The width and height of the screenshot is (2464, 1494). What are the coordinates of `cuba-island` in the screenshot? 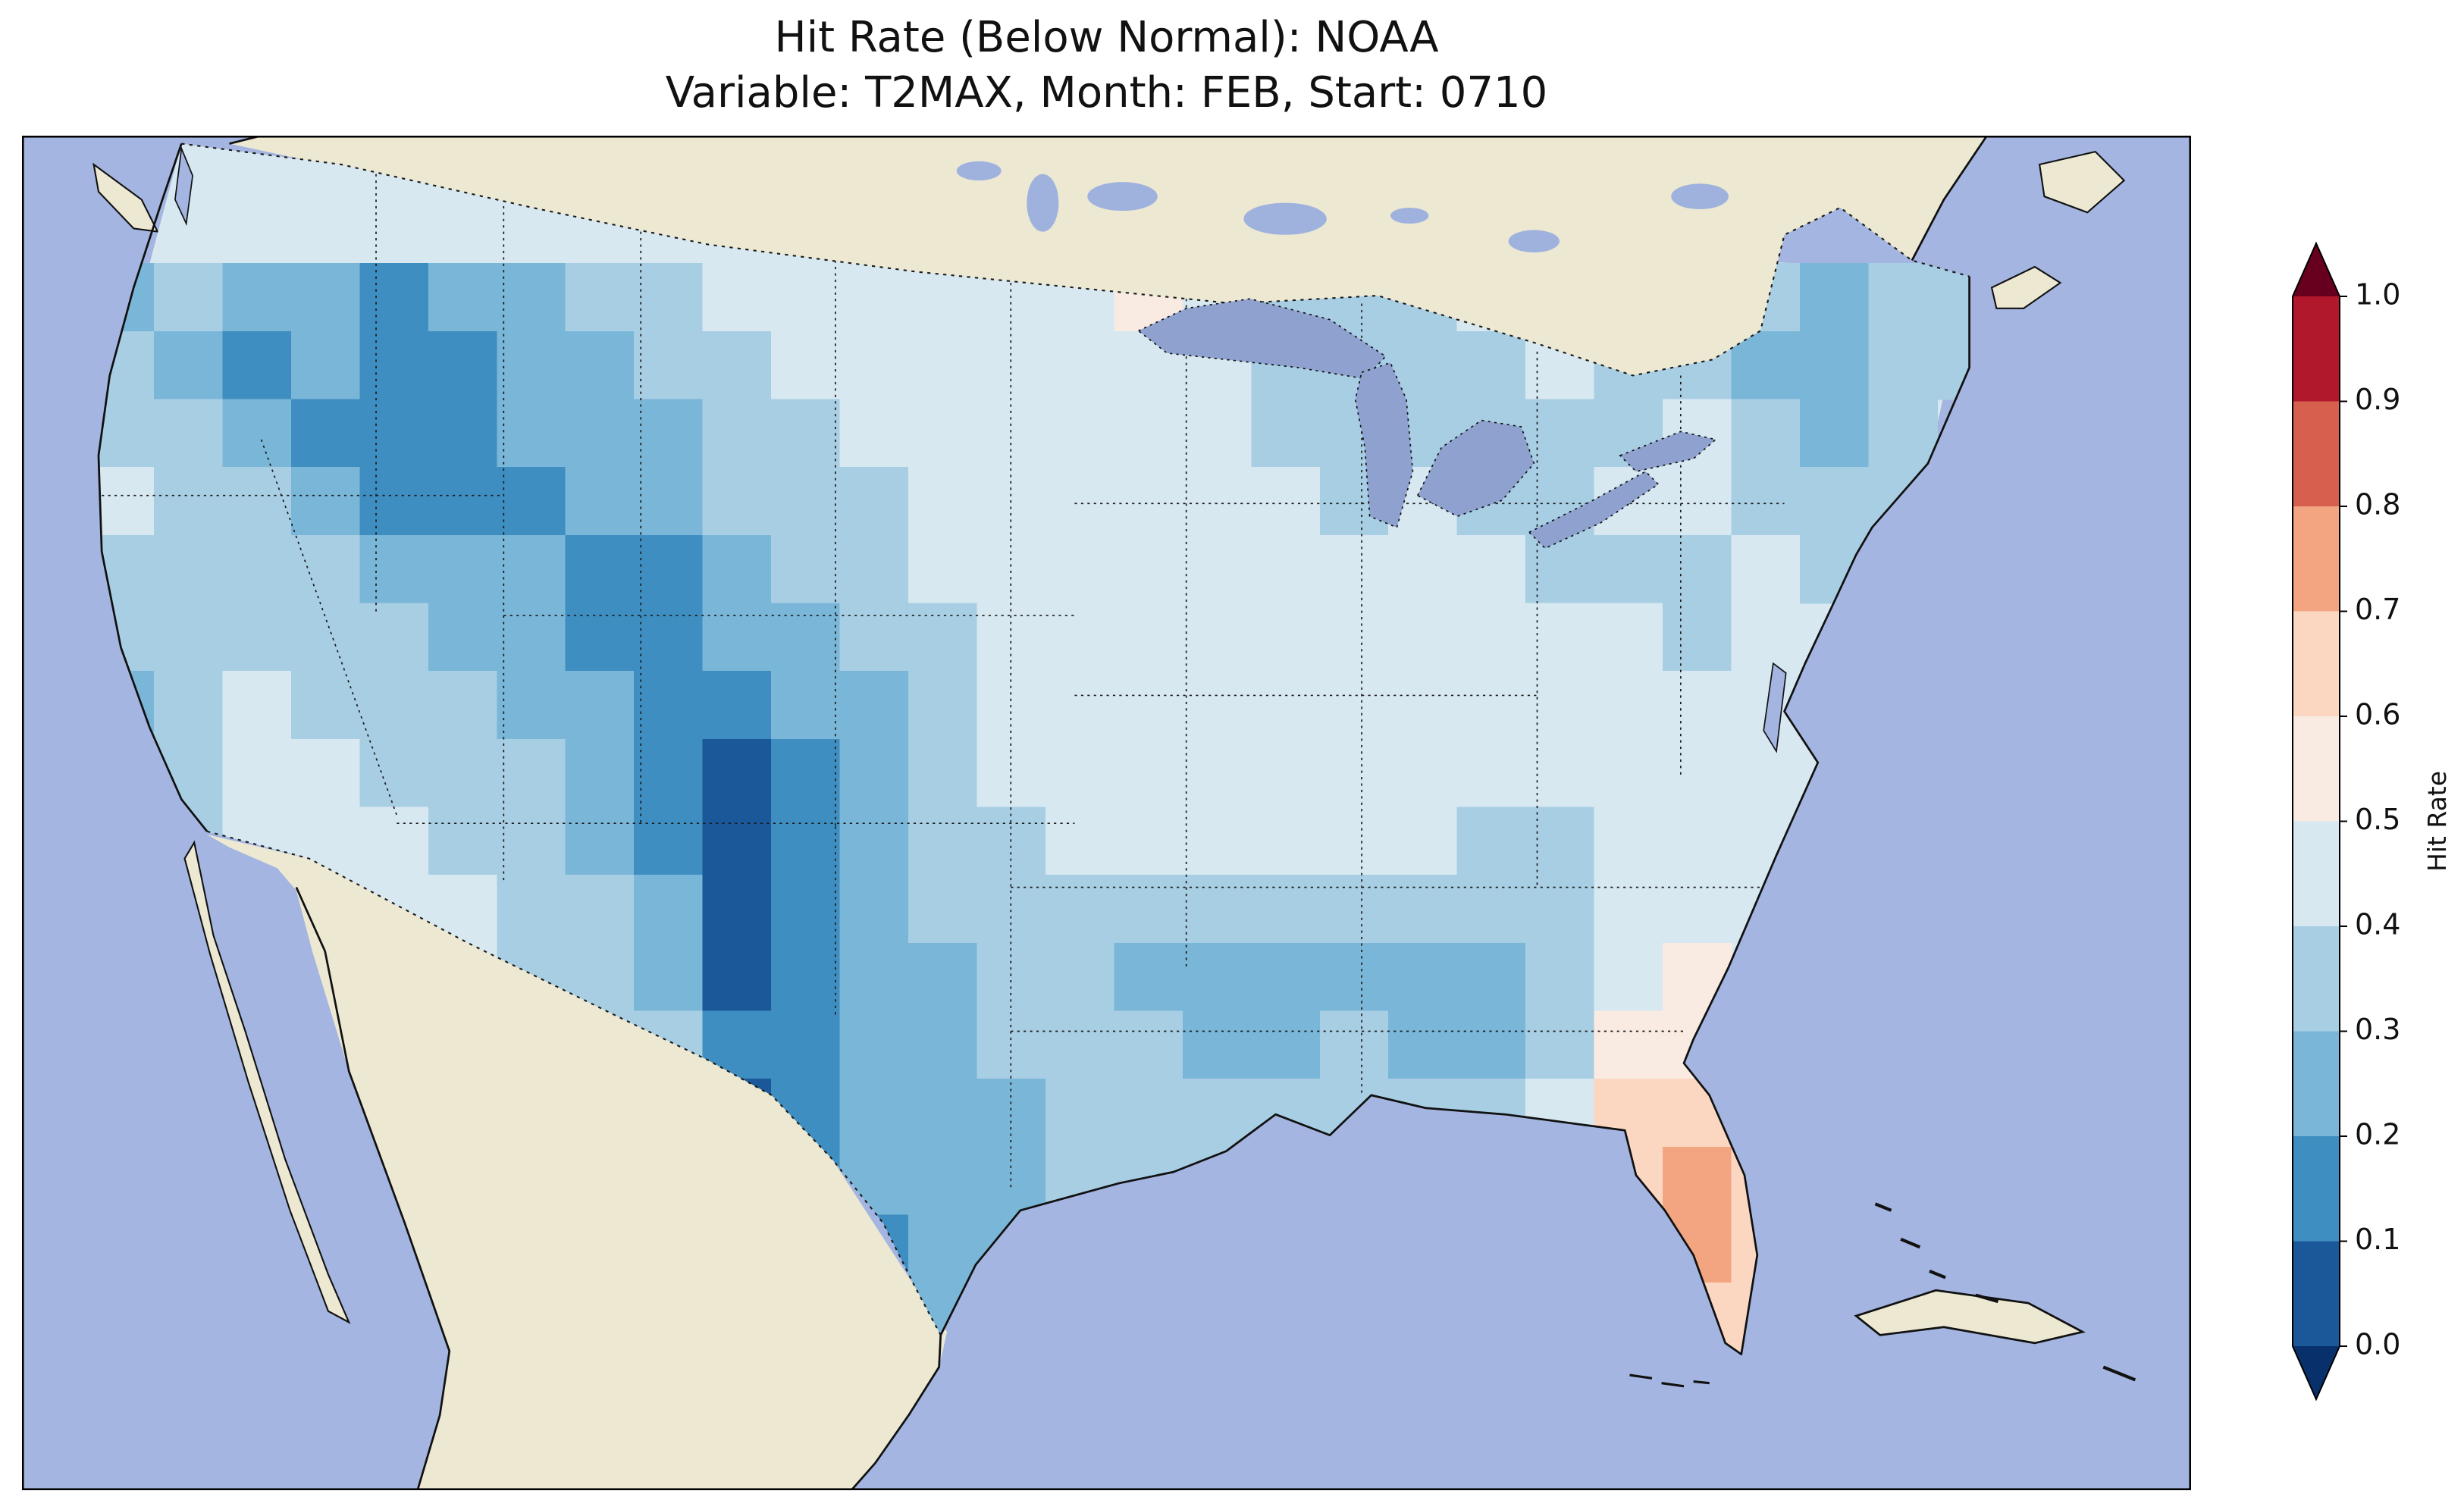 It's located at (1970, 1317).